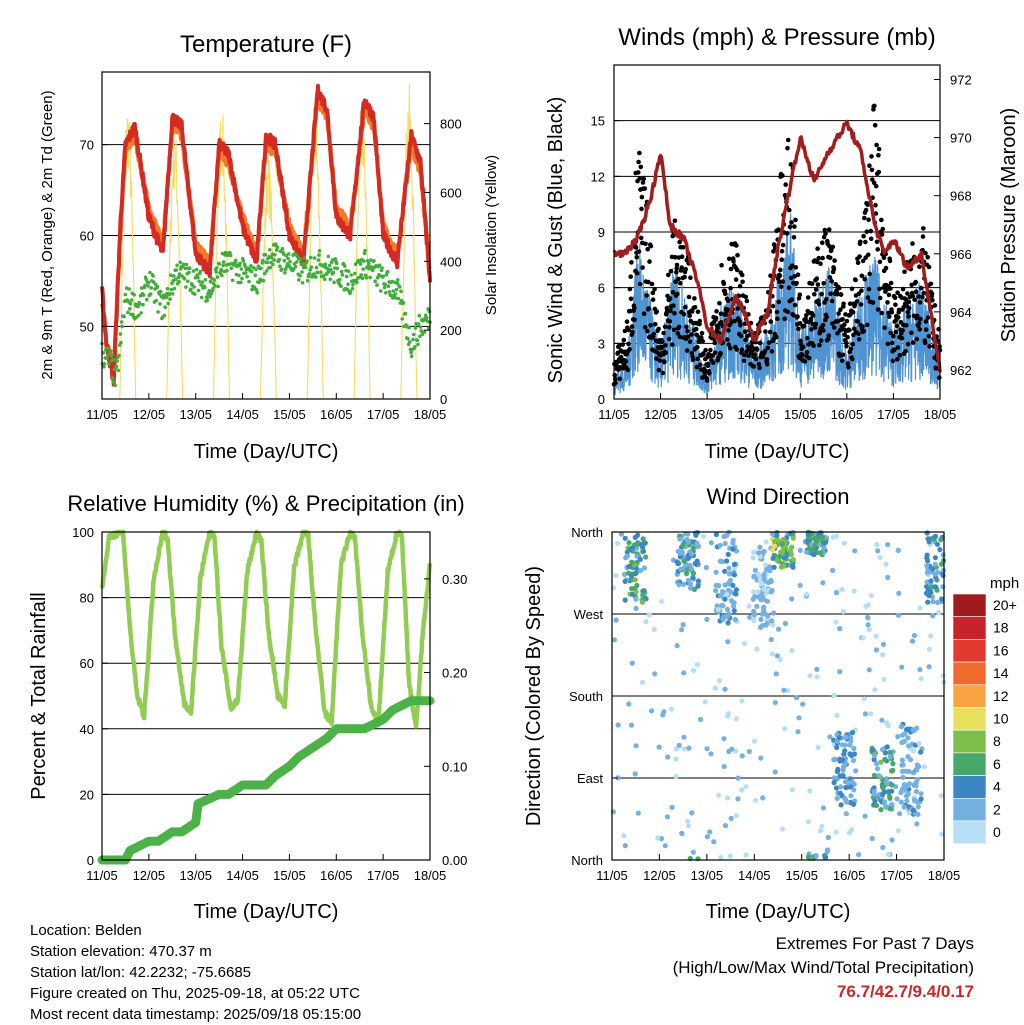 This screenshot has width=1024, height=1025. Describe the element at coordinates (149, 414) in the screenshot. I see `temperature-x-tick-label: 12/05` at that location.